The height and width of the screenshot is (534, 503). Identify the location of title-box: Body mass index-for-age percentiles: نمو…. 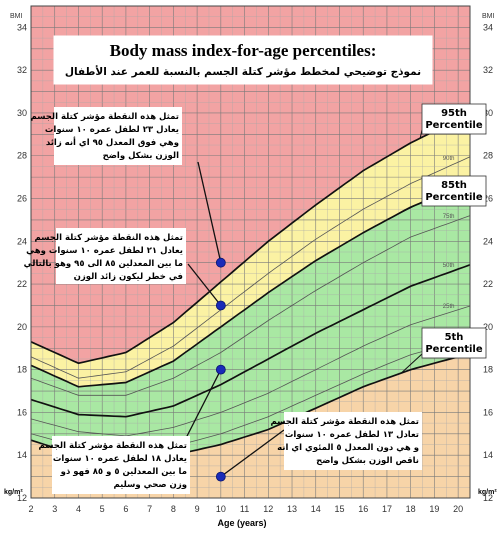
(243, 60).